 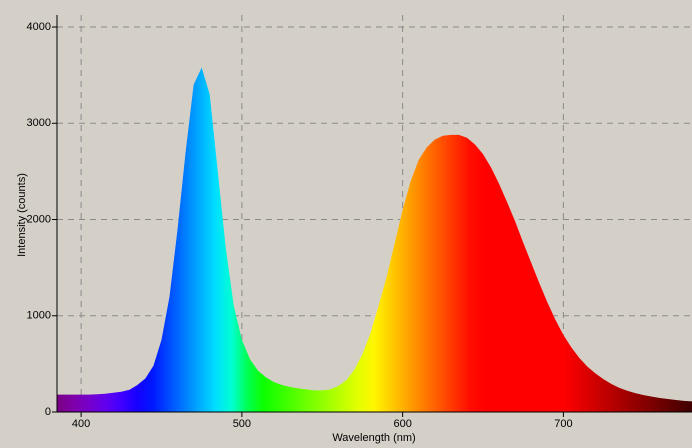 What do you see at coordinates (22, 215) in the screenshot?
I see `y-axis-label: Intensity (counts)` at bounding box center [22, 215].